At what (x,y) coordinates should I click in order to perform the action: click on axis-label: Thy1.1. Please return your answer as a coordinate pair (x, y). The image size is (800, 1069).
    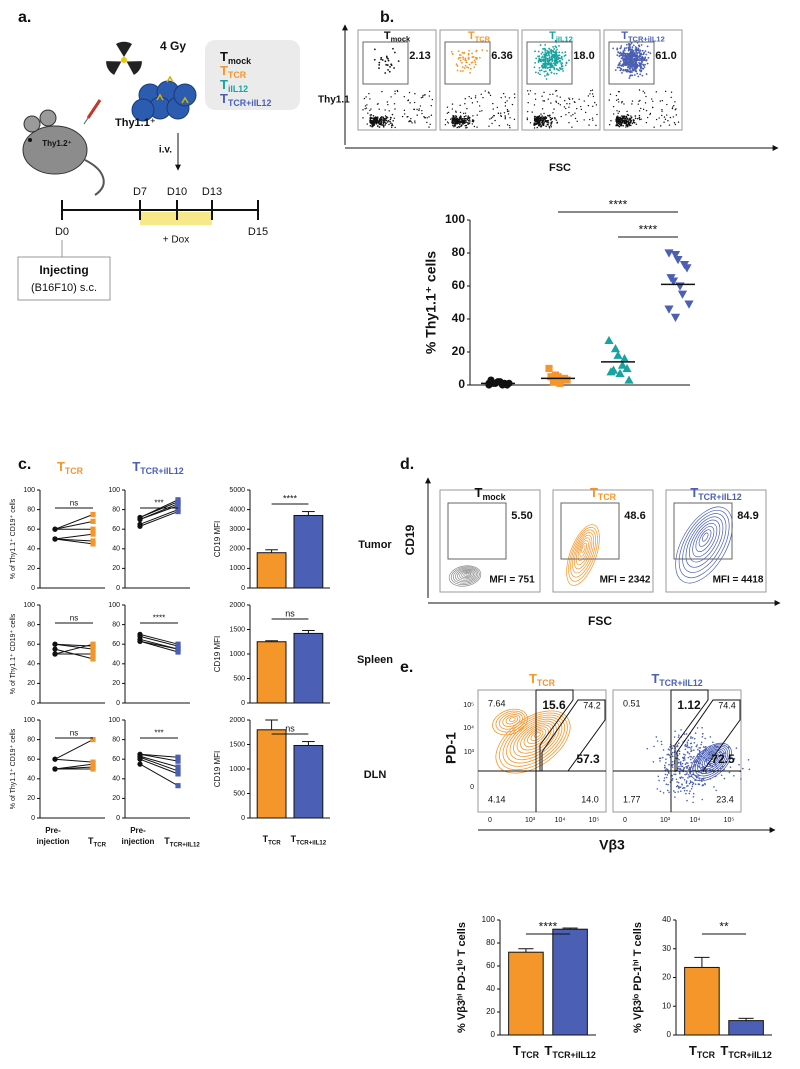
    Looking at the image, I should click on (334, 100).